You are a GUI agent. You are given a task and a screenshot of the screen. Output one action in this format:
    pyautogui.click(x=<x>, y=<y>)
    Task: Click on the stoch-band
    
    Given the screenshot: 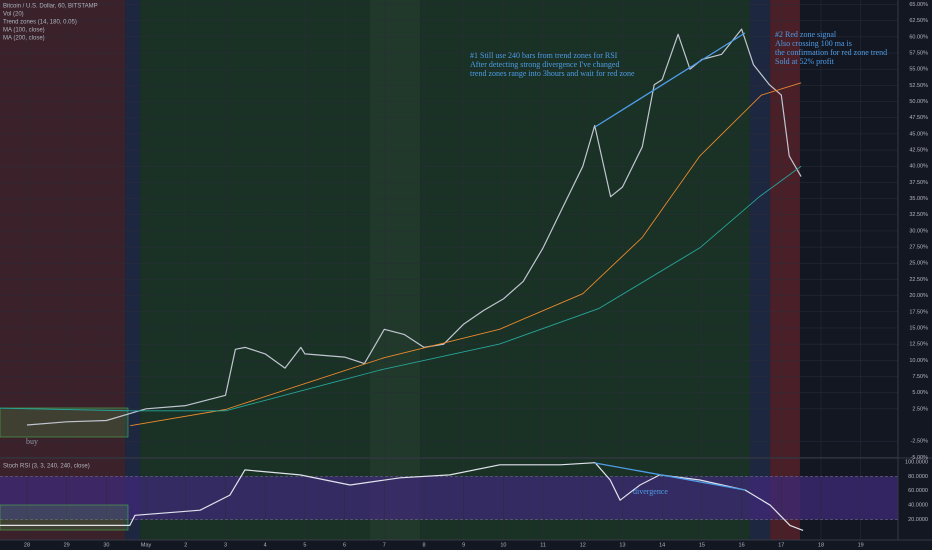 What is the action you would take?
    pyautogui.click(x=449, y=498)
    